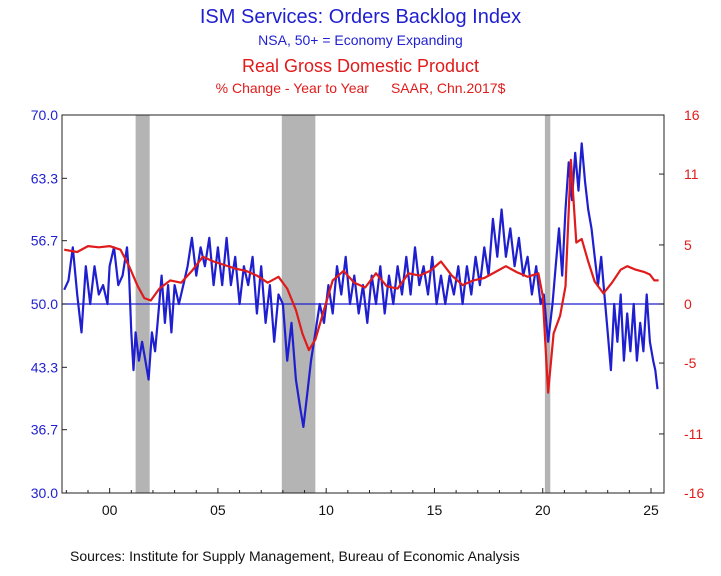 The width and height of the screenshot is (721, 576). I want to click on y-left-tick-label: 43.3, so click(44, 367).